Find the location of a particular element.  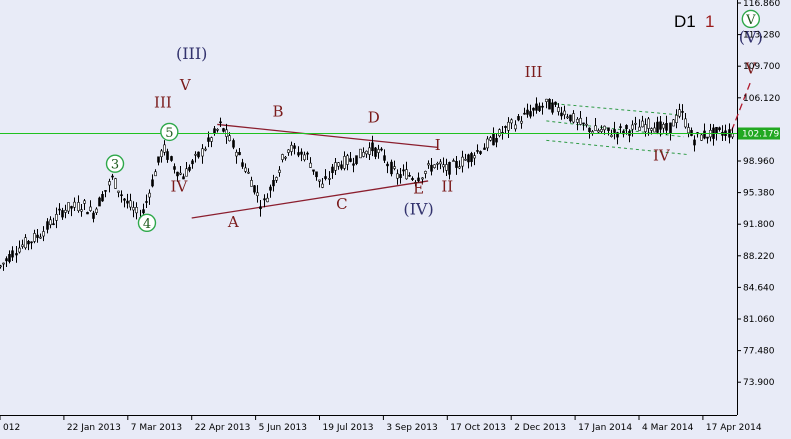

x-tick-label: 5 Jun 2013 is located at coordinates (283, 428).